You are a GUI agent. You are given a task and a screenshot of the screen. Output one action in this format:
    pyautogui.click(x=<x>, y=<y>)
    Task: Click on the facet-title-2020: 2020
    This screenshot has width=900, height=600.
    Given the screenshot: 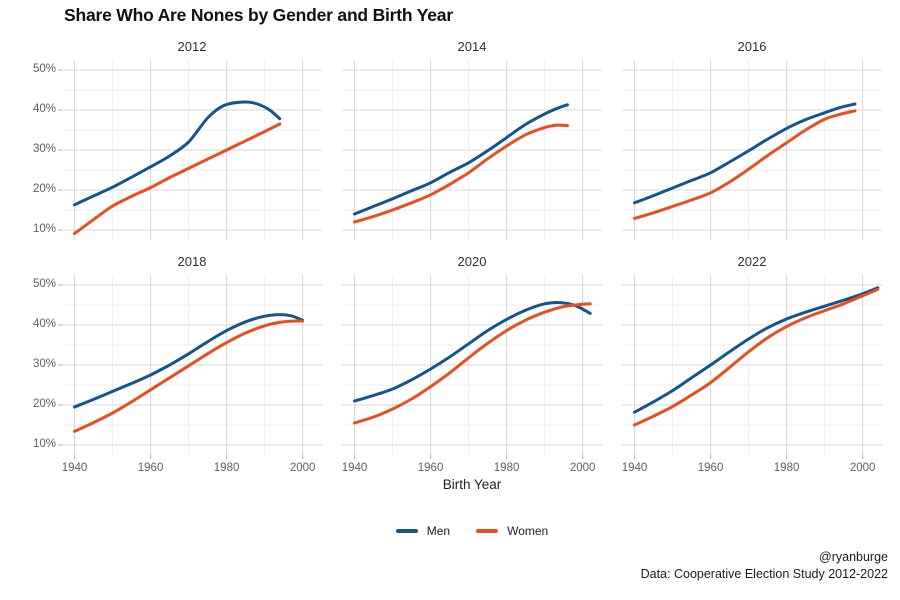 What is the action you would take?
    pyautogui.click(x=472, y=261)
    